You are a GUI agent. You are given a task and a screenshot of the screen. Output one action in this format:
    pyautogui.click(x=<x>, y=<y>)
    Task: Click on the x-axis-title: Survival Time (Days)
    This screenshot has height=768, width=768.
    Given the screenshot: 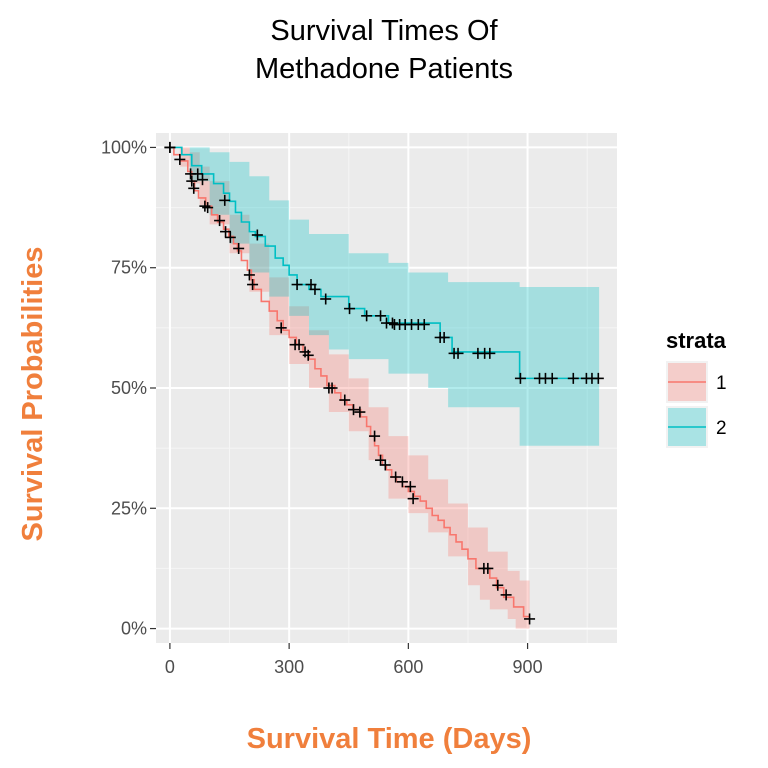 What is the action you would take?
    pyautogui.click(x=389, y=739)
    